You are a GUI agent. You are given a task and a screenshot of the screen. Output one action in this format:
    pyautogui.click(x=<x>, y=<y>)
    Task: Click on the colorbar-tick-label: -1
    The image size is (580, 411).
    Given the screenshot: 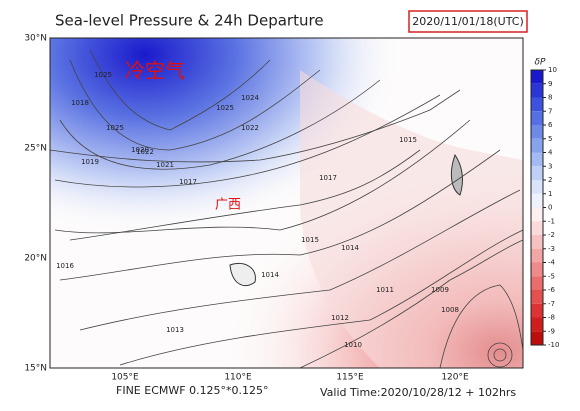 What is the action you would take?
    pyautogui.click(x=551, y=221)
    